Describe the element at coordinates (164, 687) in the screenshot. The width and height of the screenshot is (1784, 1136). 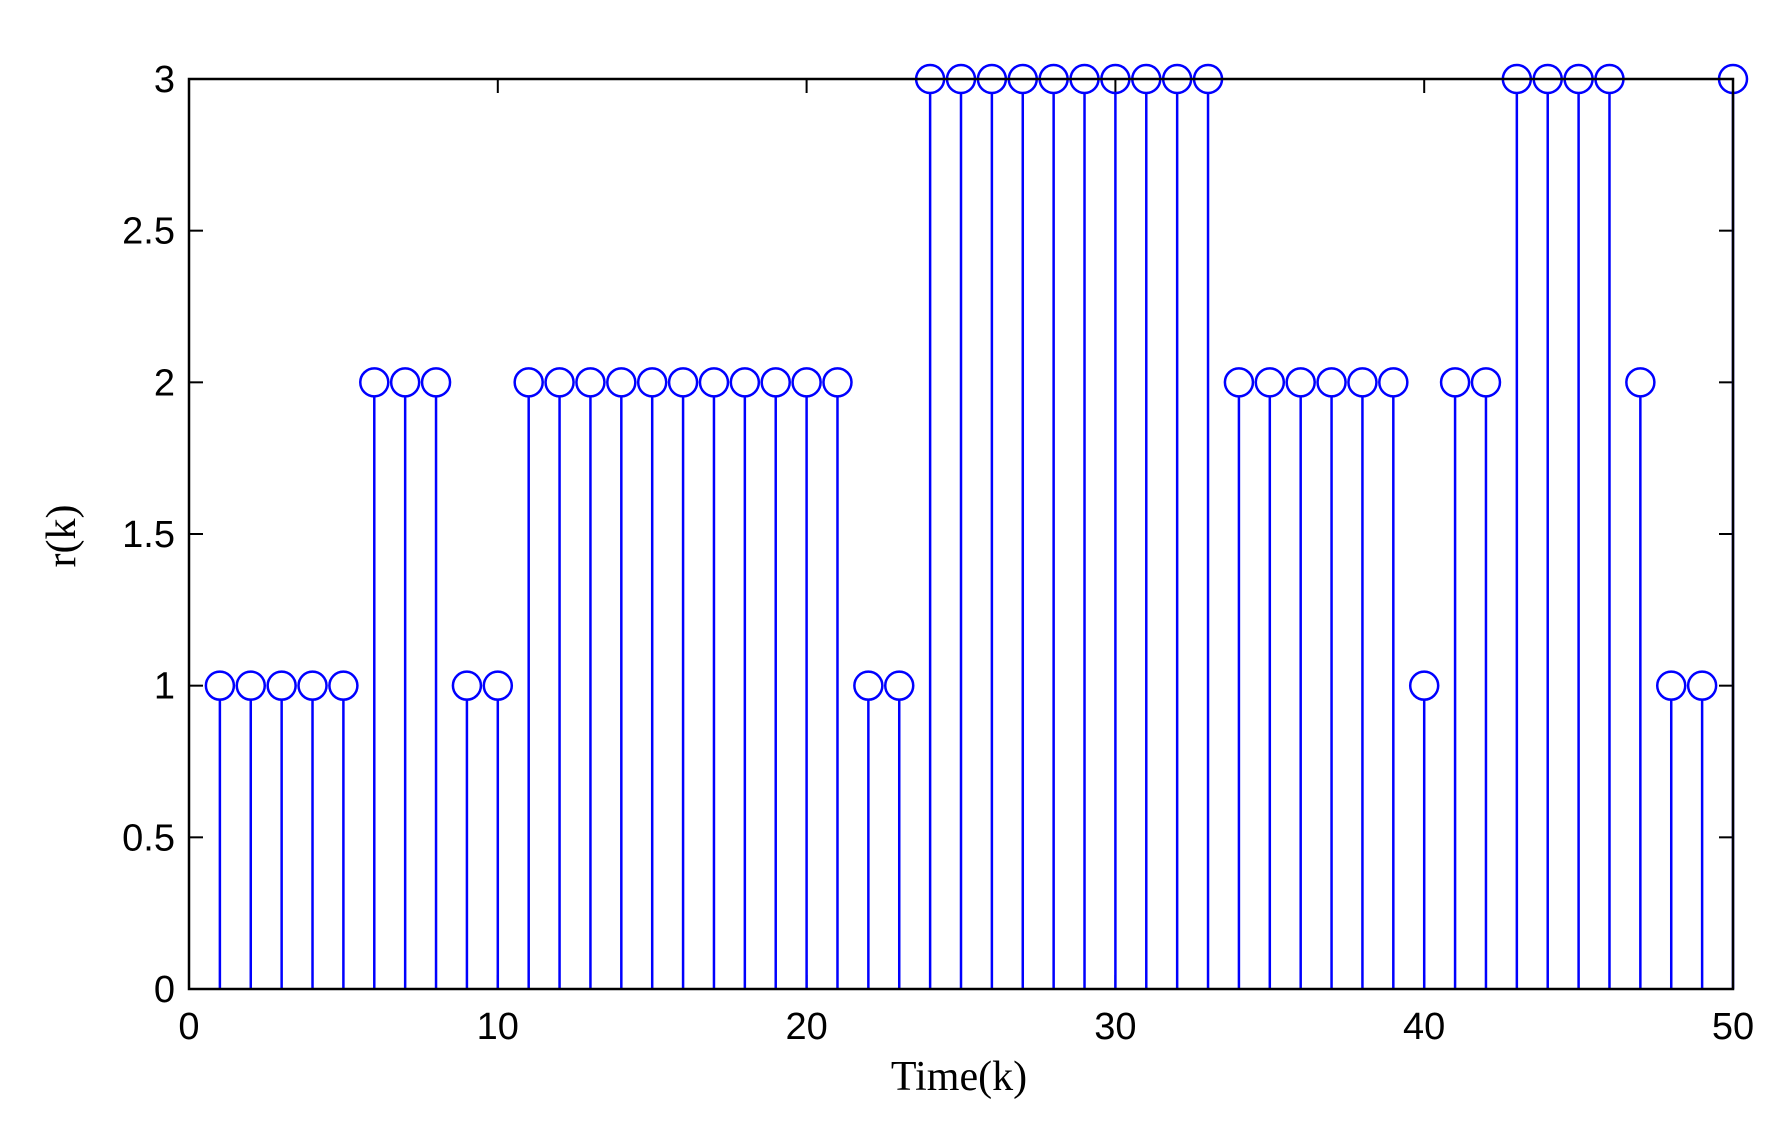
I see `y-tick-label: 1` at that location.